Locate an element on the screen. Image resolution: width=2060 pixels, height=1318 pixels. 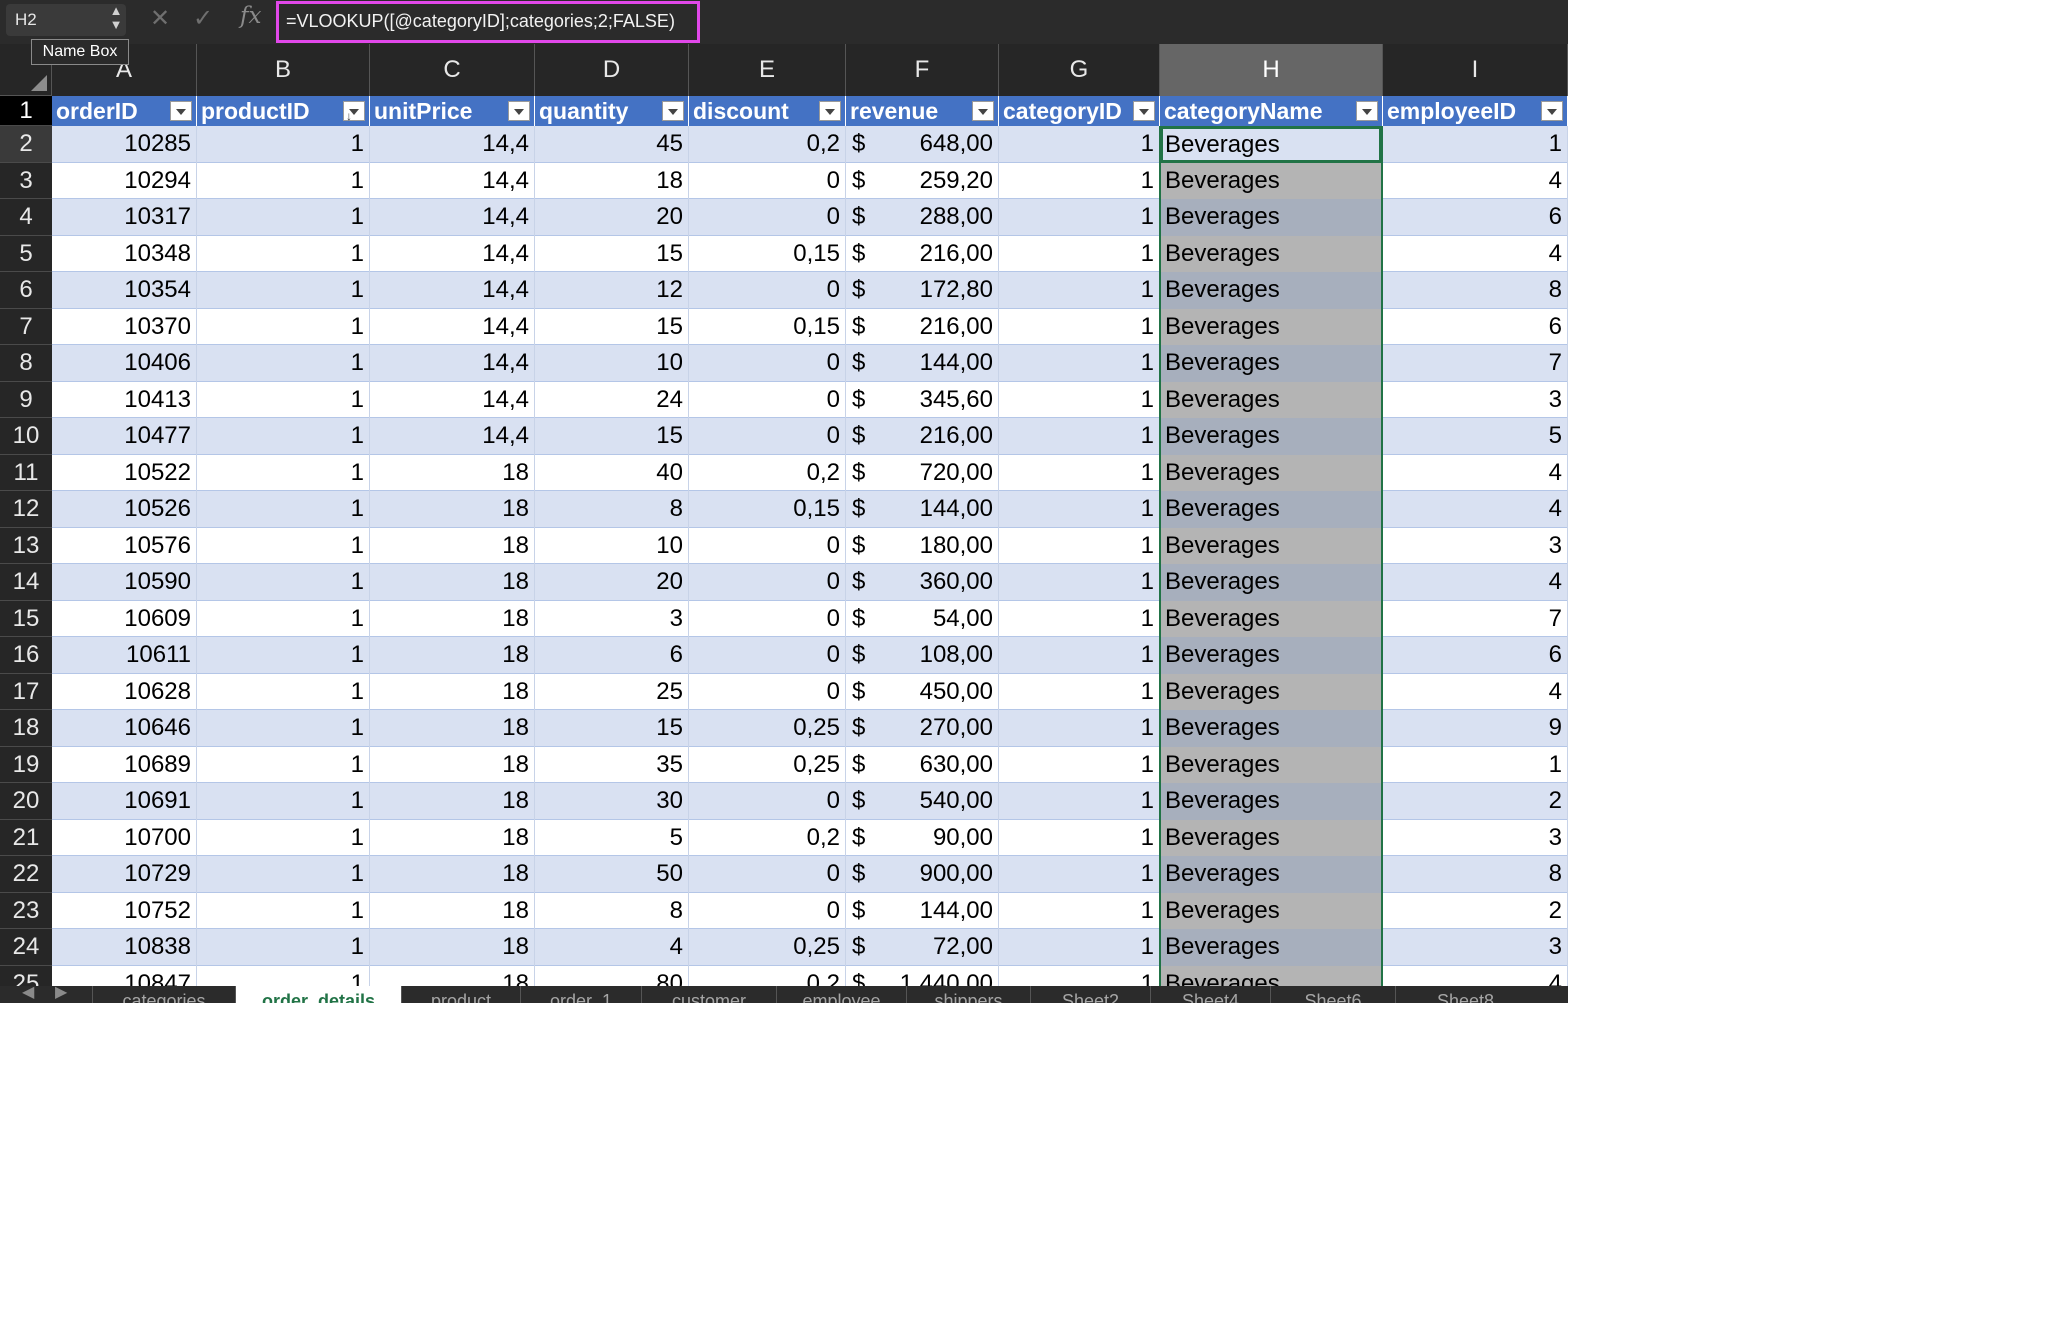
row-header-23: 23 is located at coordinates (26, 910).